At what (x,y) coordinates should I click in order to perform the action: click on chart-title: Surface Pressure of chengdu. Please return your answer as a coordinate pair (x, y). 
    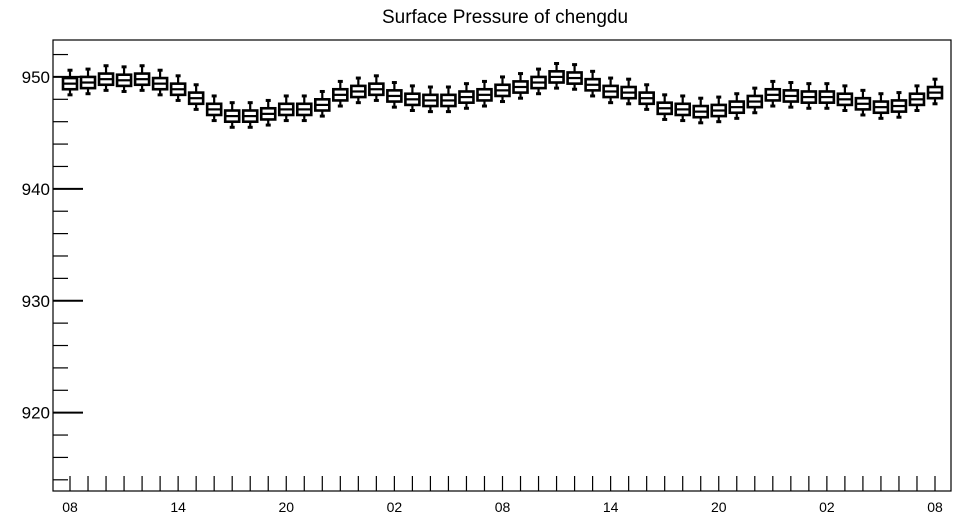
    Looking at the image, I should click on (505, 17).